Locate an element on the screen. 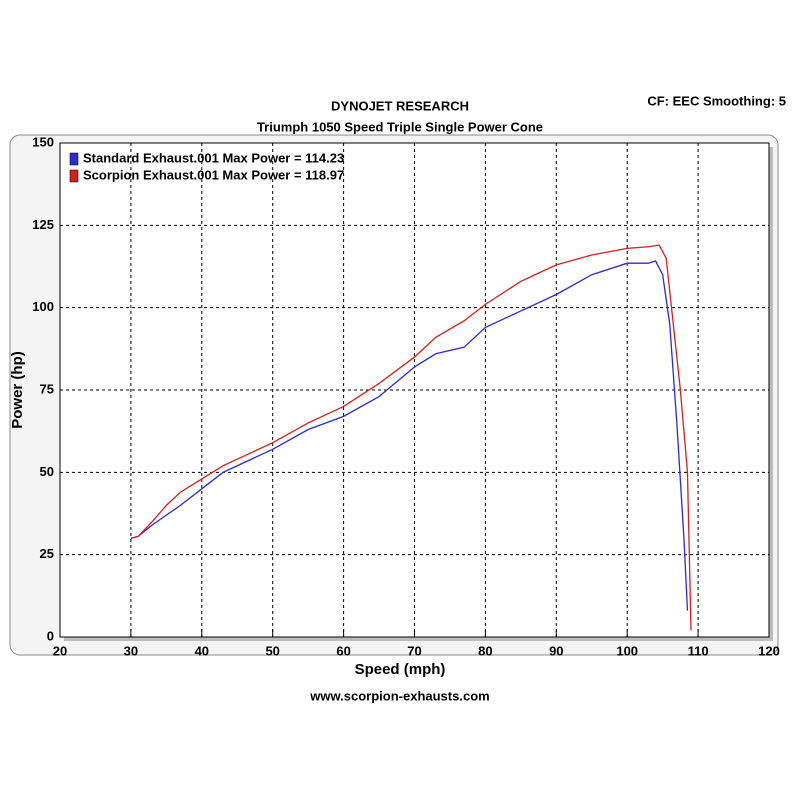  x-tick-label: 80 is located at coordinates (485, 650).